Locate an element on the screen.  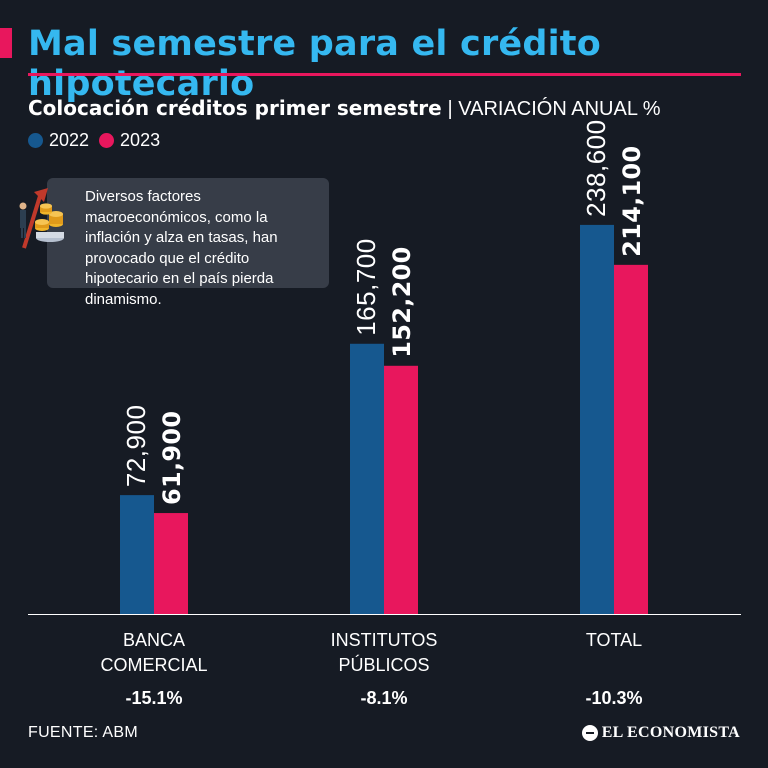
legend-swatch-2022 is located at coordinates (35, 140).